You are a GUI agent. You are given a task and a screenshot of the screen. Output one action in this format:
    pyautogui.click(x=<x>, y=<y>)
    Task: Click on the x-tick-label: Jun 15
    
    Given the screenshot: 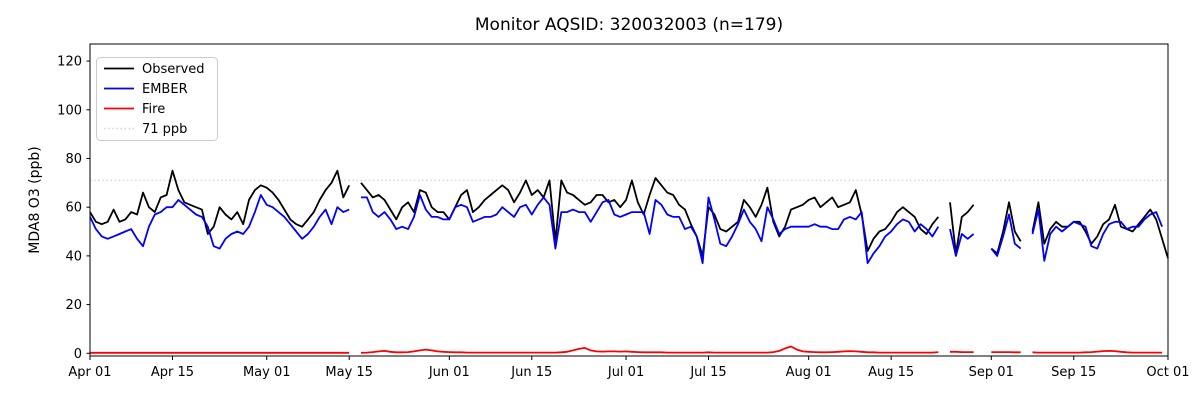 What is the action you would take?
    pyautogui.click(x=531, y=372)
    